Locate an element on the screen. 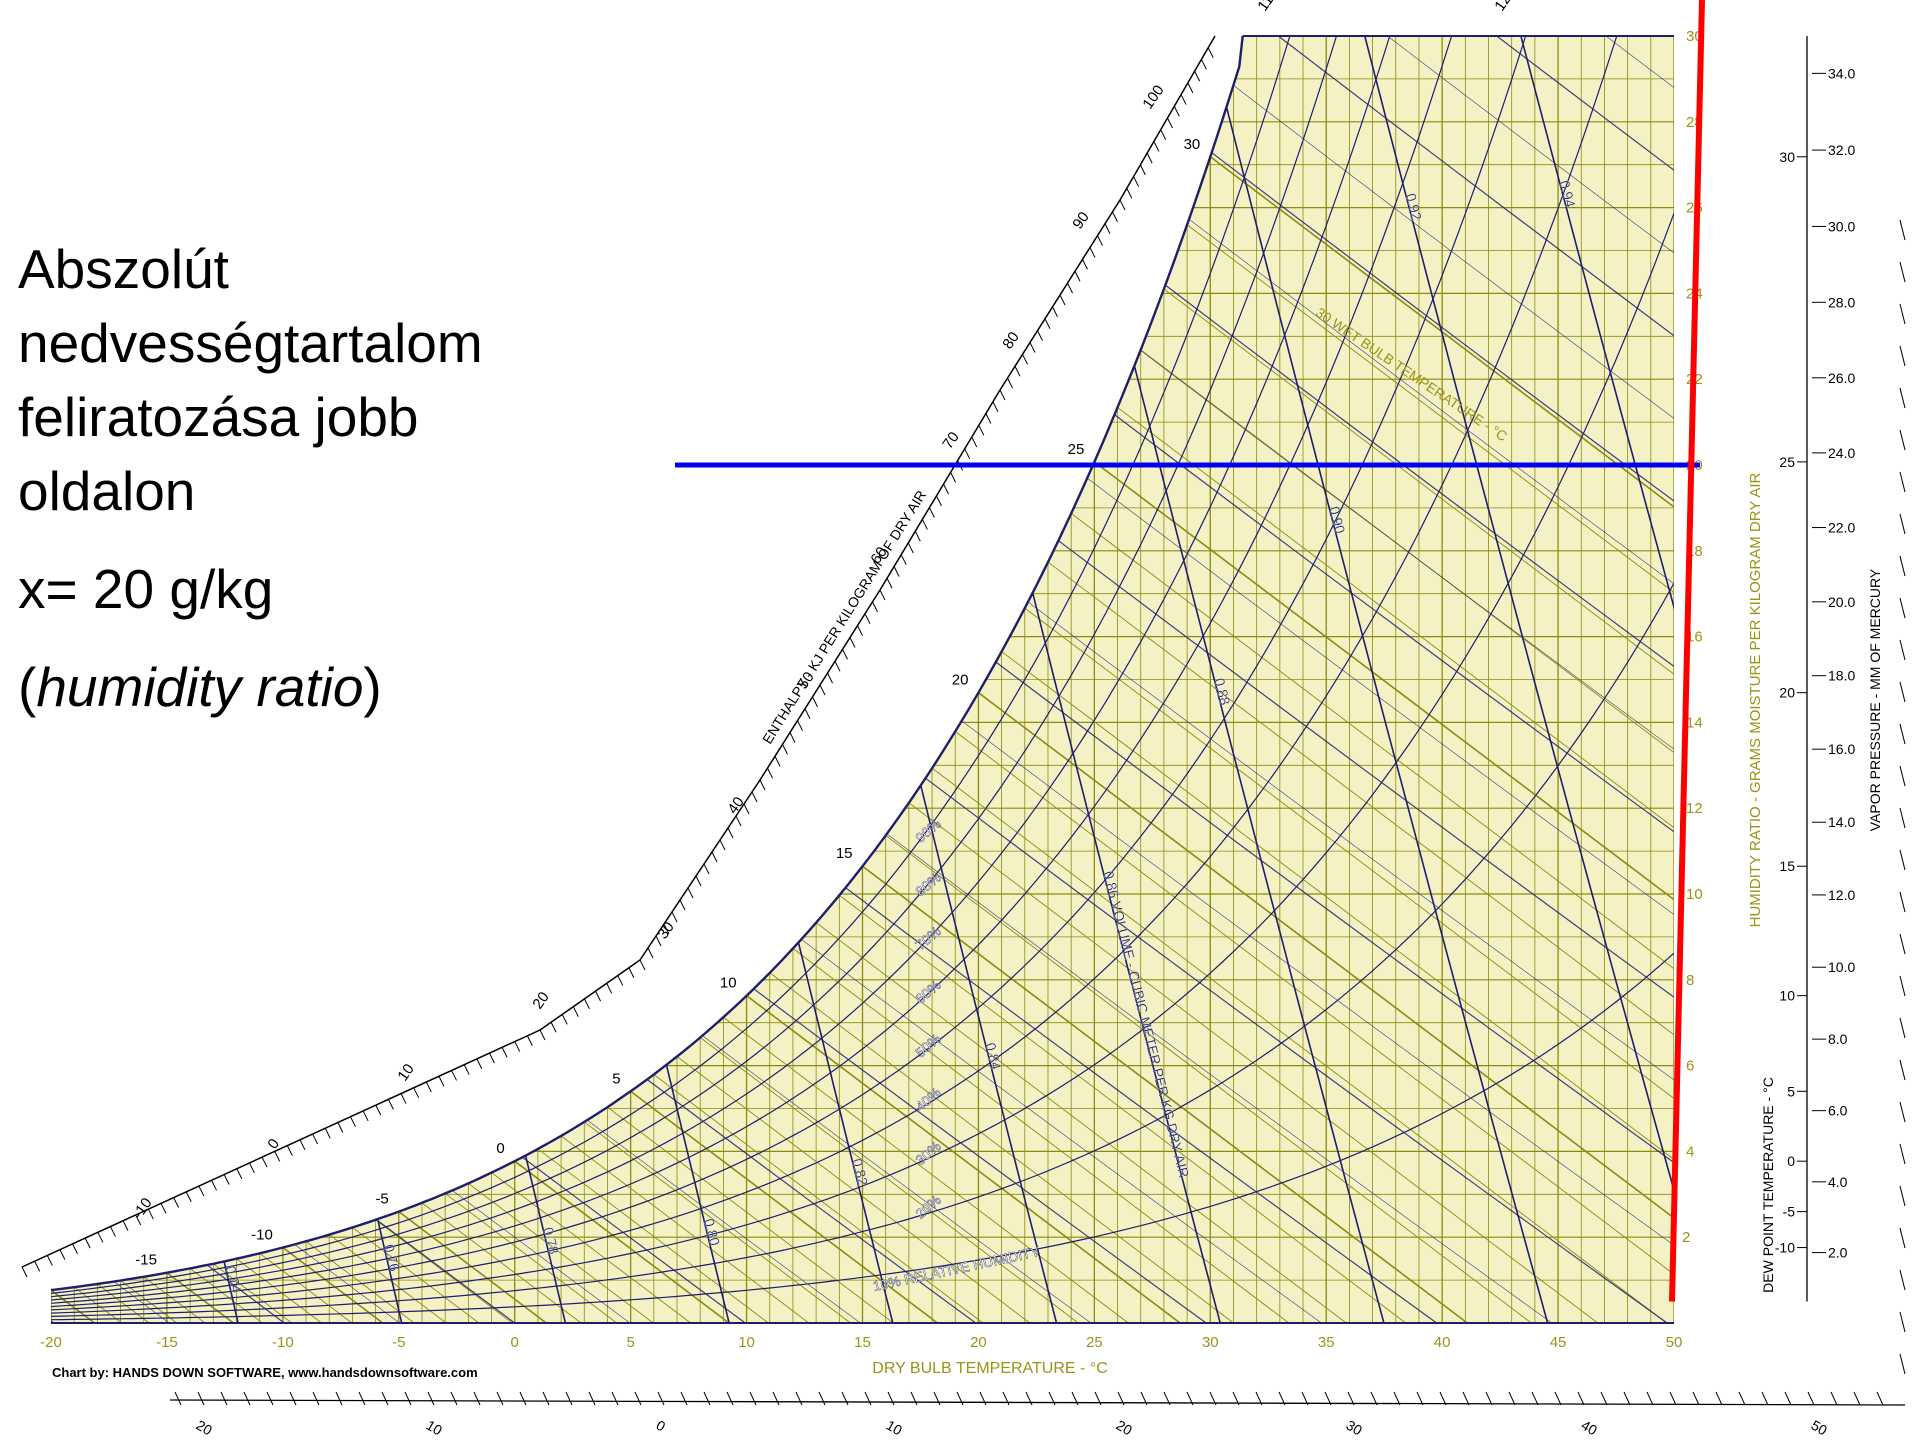  annotation-term: humidity ratio is located at coordinates (200, 687).